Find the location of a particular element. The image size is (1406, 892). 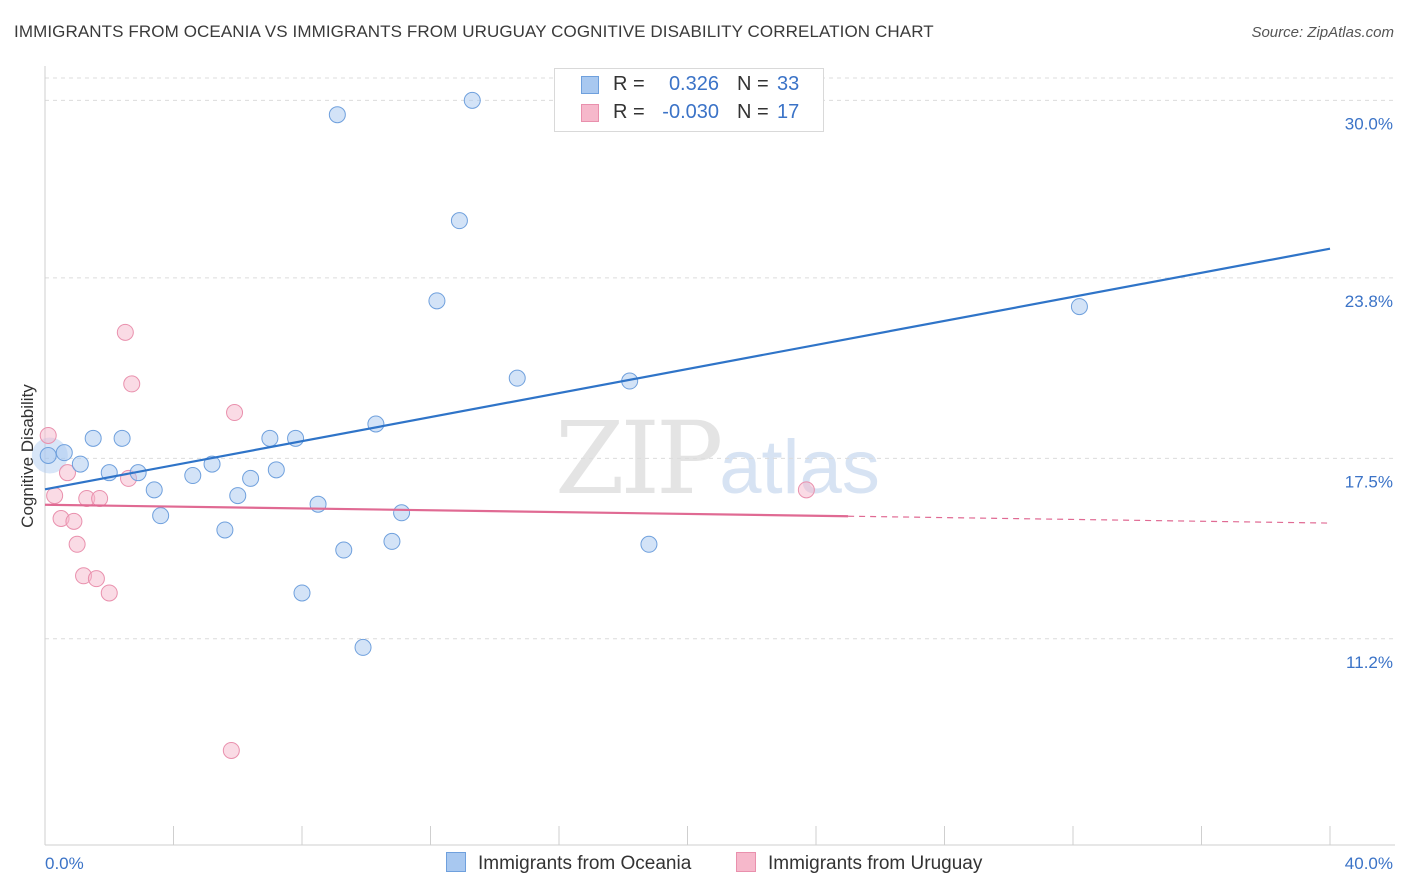

legend-swatch-uruguay is located at coordinates (746, 862).